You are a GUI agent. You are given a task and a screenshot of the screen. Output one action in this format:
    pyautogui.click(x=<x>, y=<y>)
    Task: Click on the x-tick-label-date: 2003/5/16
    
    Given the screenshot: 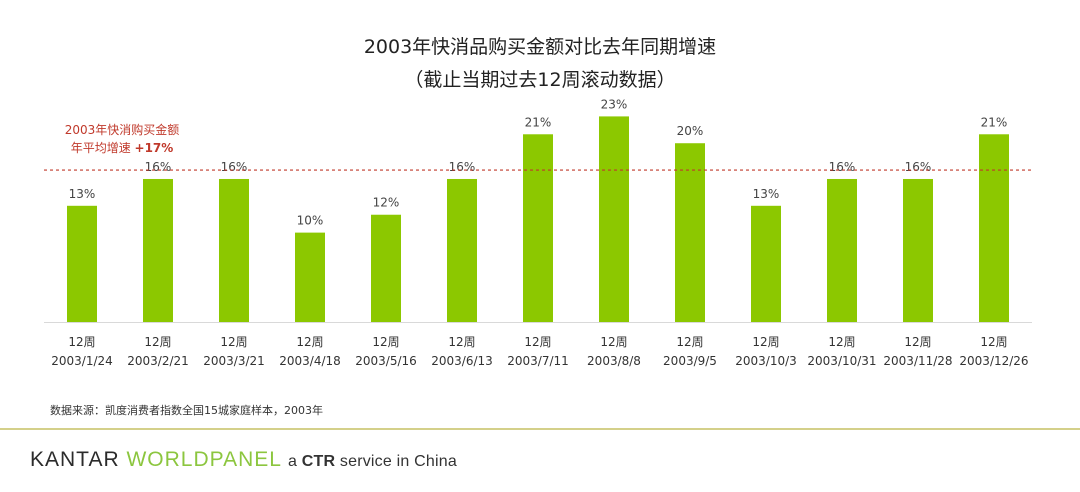 What is the action you would take?
    pyautogui.click(x=386, y=361)
    